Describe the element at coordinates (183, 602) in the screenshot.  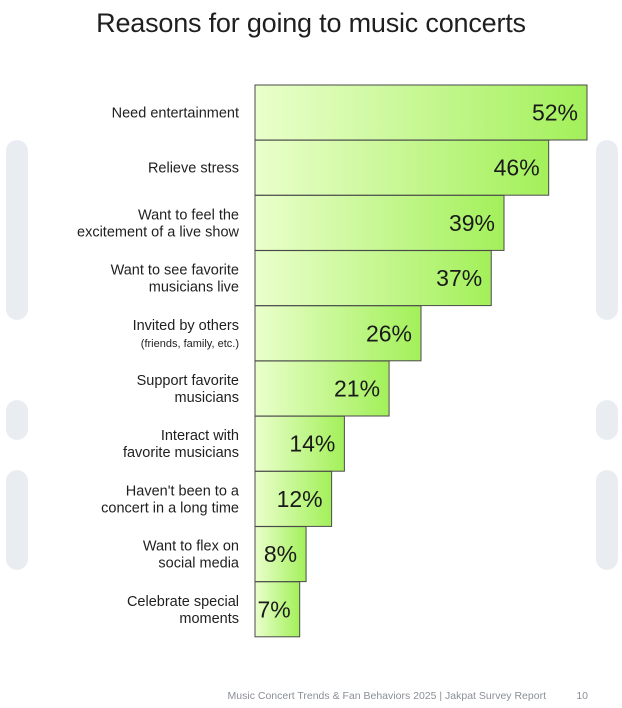
I see `category-label-10-line-1: Celebrate special` at that location.